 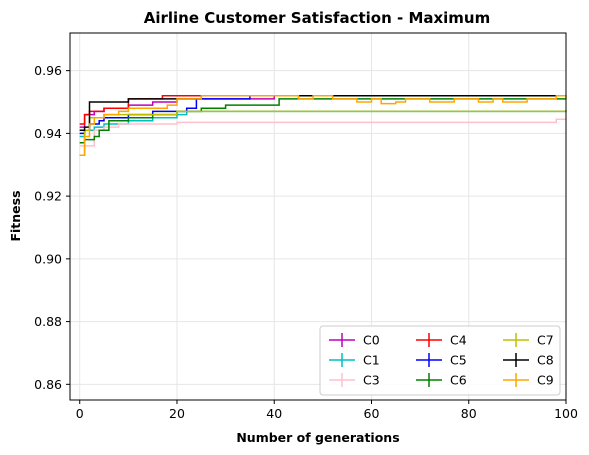 I want to click on legend-label: C7, so click(x=545, y=340).